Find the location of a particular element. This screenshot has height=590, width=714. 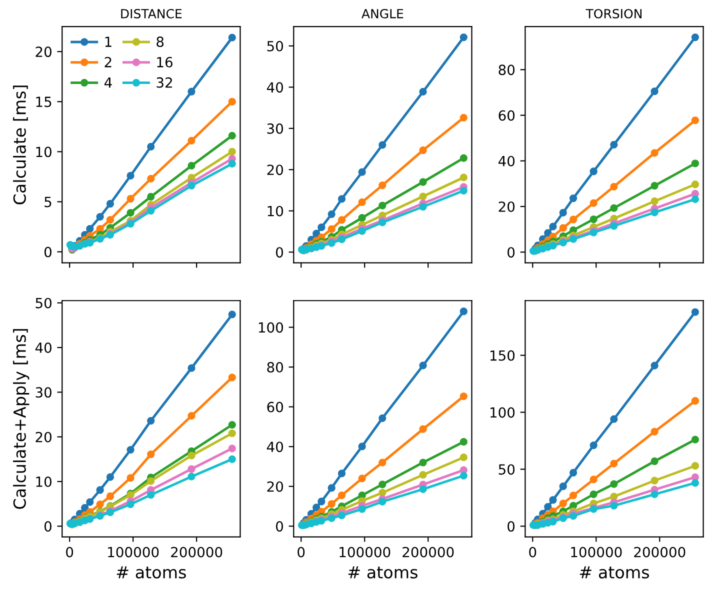

legend-label: 16 is located at coordinates (164, 62).